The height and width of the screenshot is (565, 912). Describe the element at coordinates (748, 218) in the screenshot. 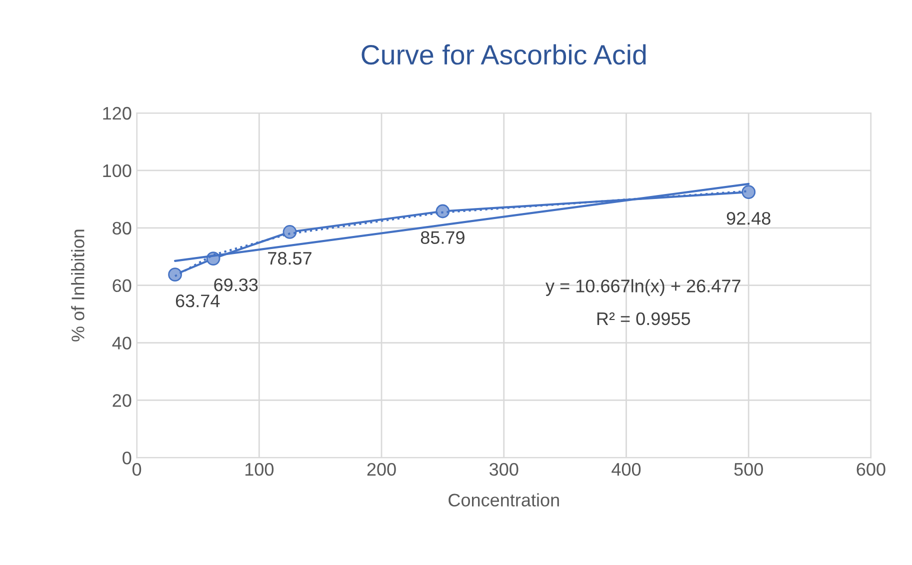

I see `data-label: 92.48` at that location.